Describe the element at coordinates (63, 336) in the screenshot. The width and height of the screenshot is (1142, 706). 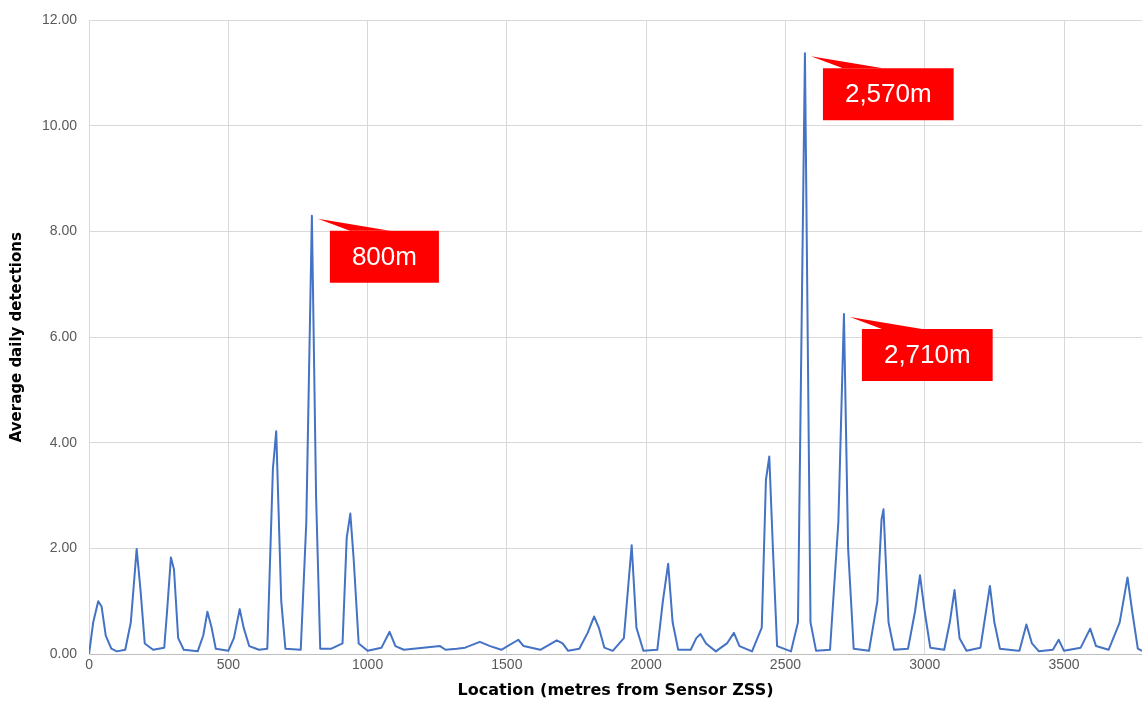
I see `y-tick-label: 6.00` at that location.